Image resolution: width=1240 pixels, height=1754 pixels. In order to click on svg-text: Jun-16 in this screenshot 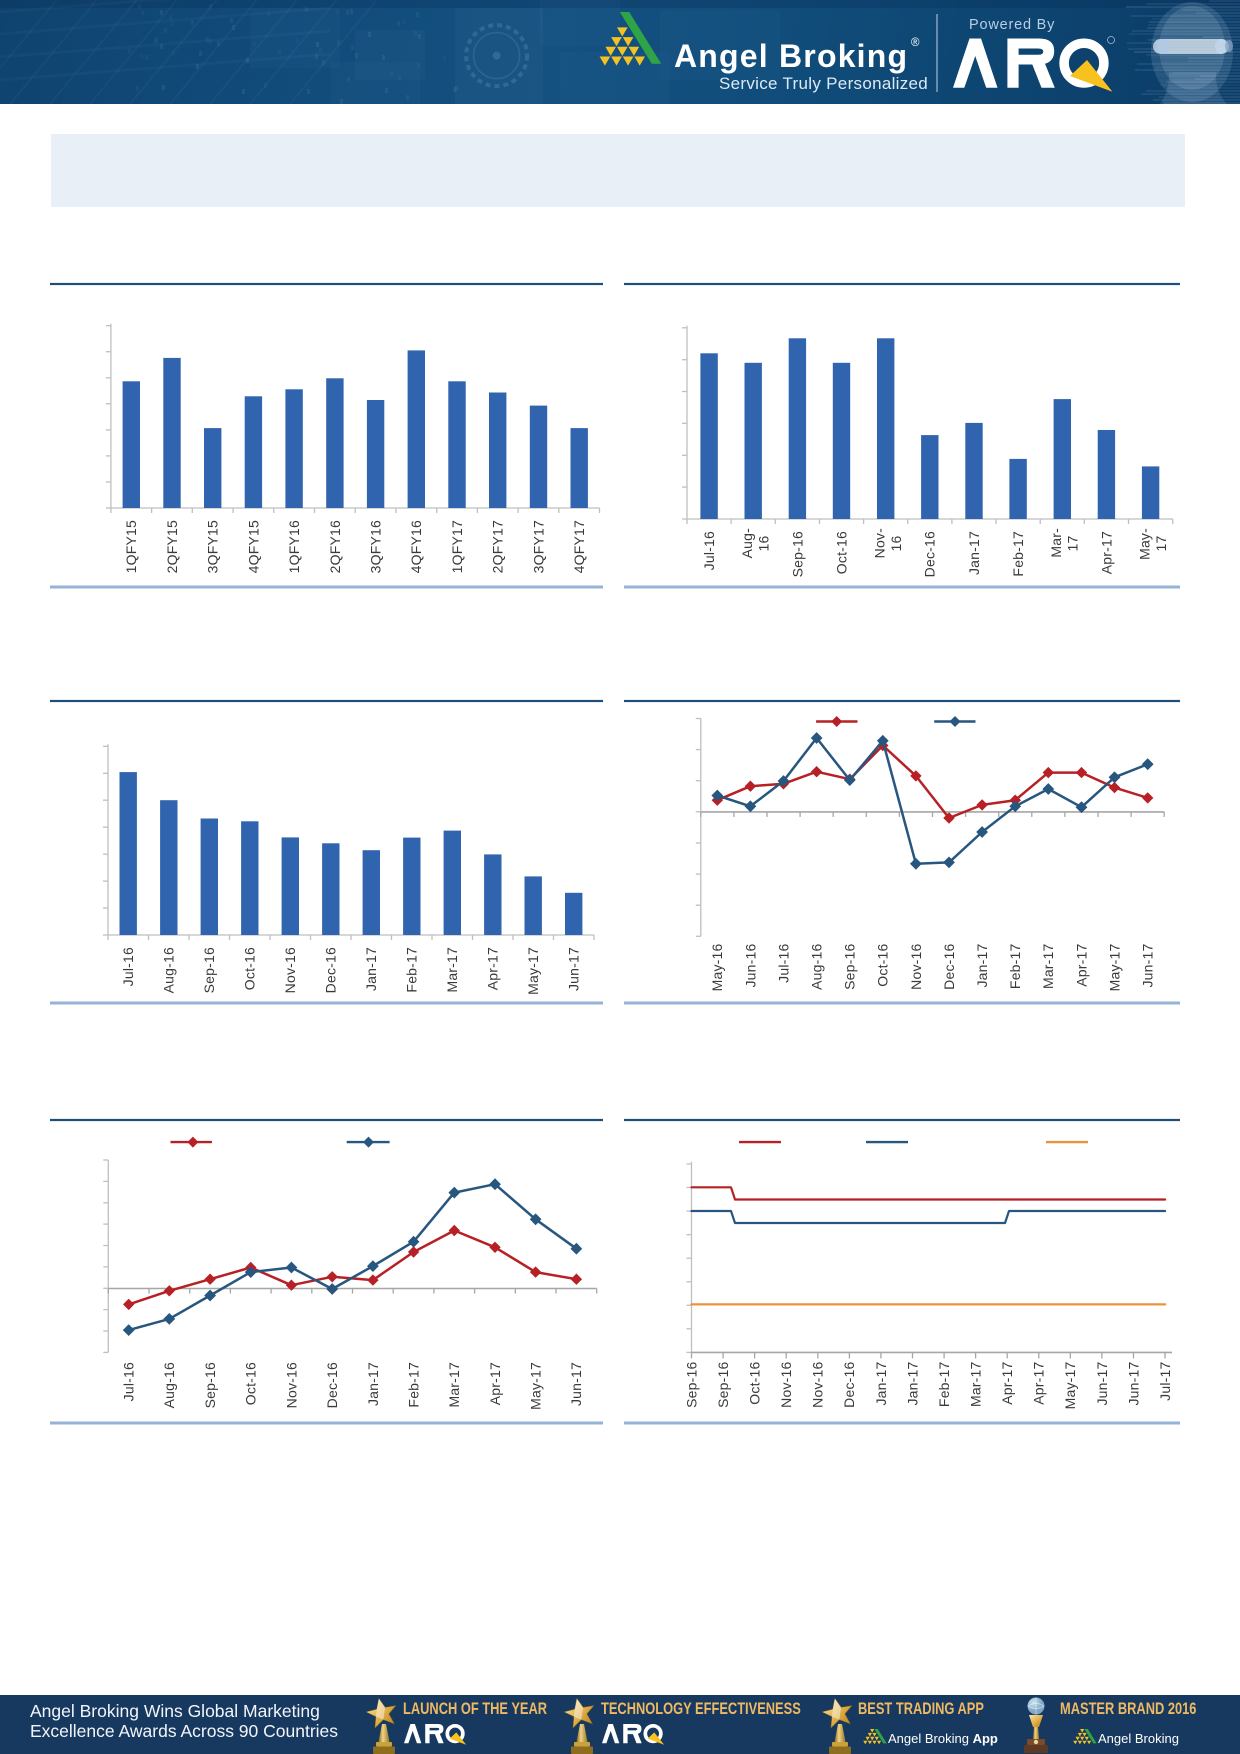, I will do `click(750, 965)`.